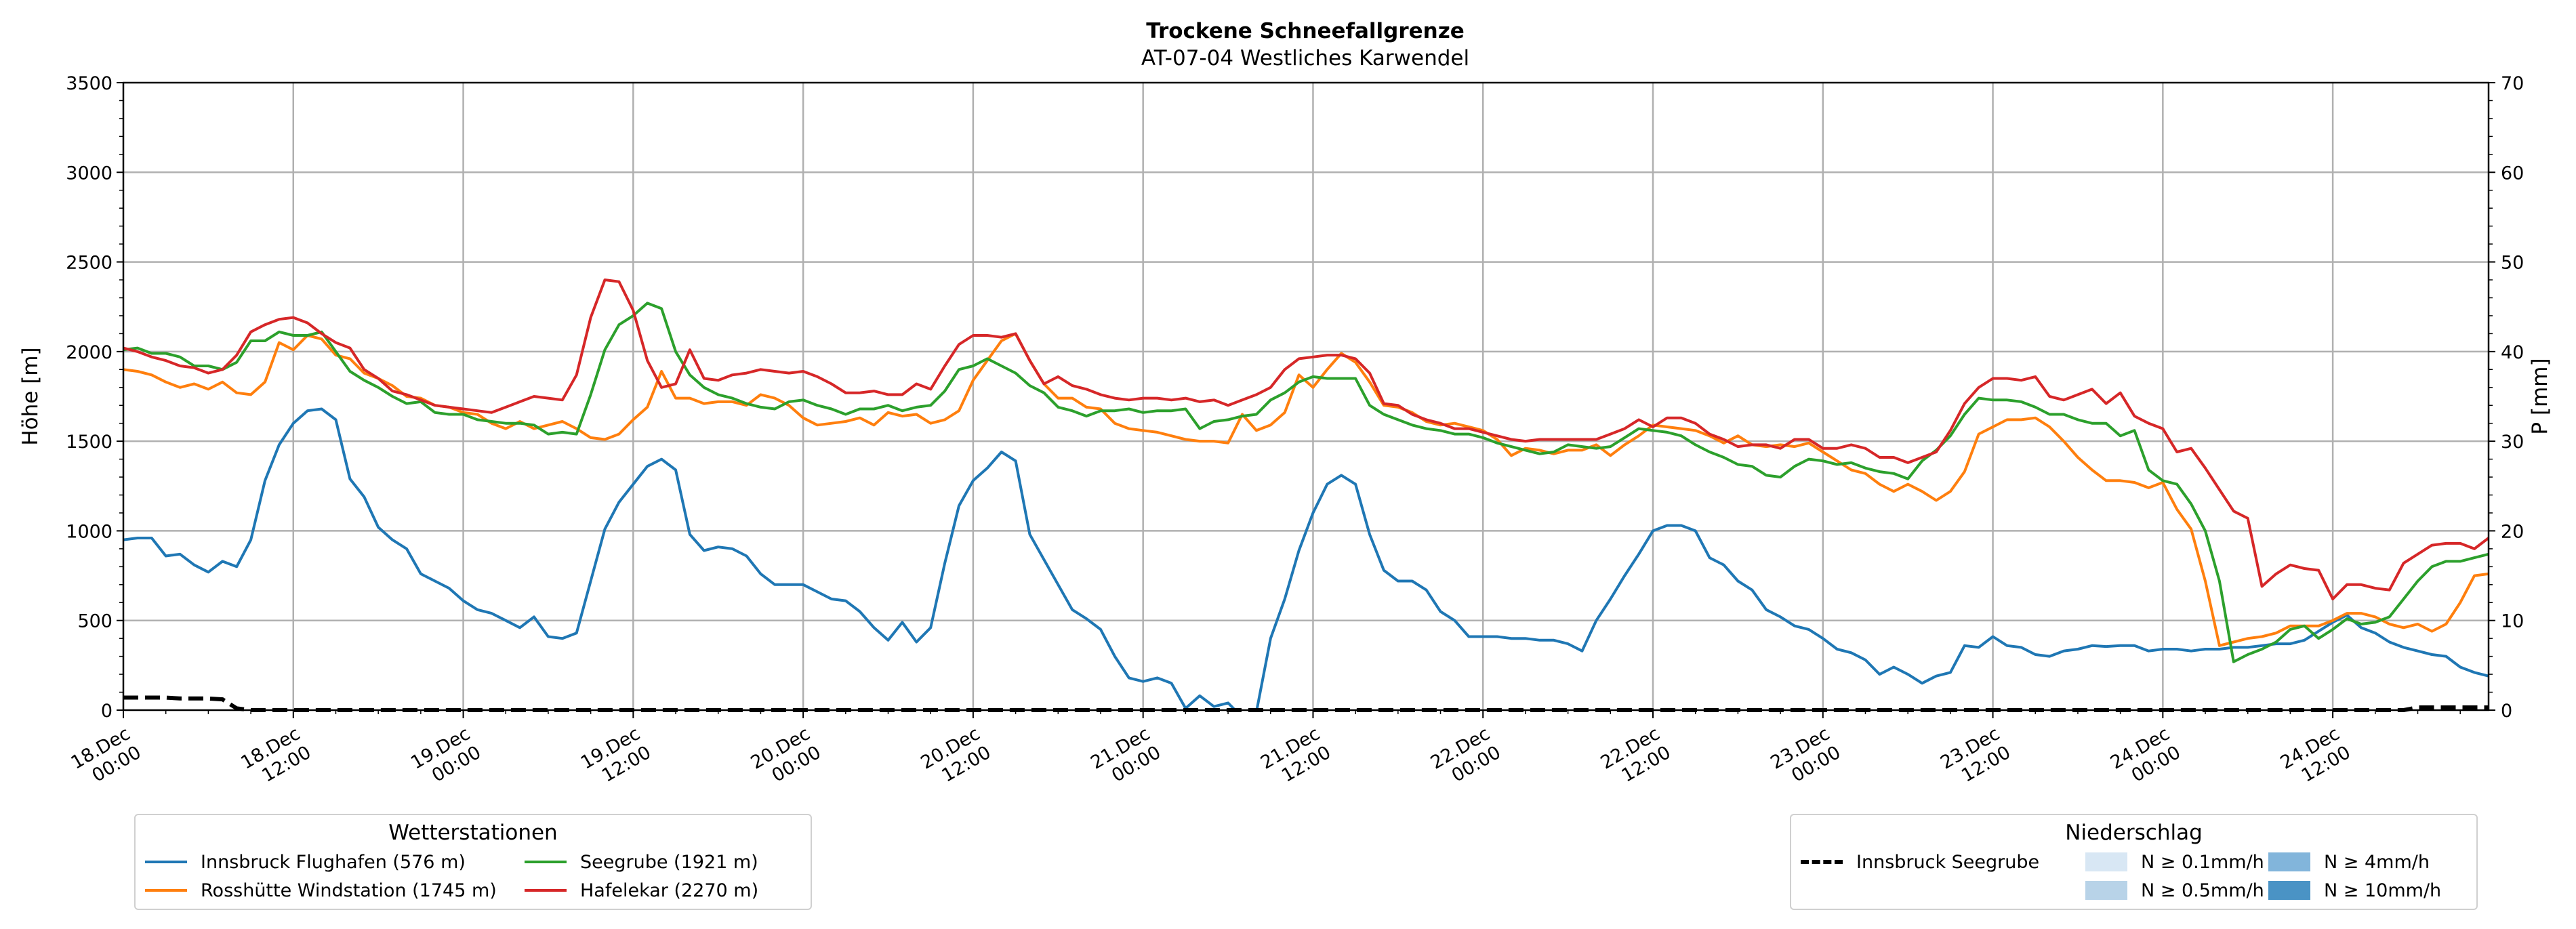  Describe the element at coordinates (90, 531) in the screenshot. I see `y-tick-label: 1000` at that location.